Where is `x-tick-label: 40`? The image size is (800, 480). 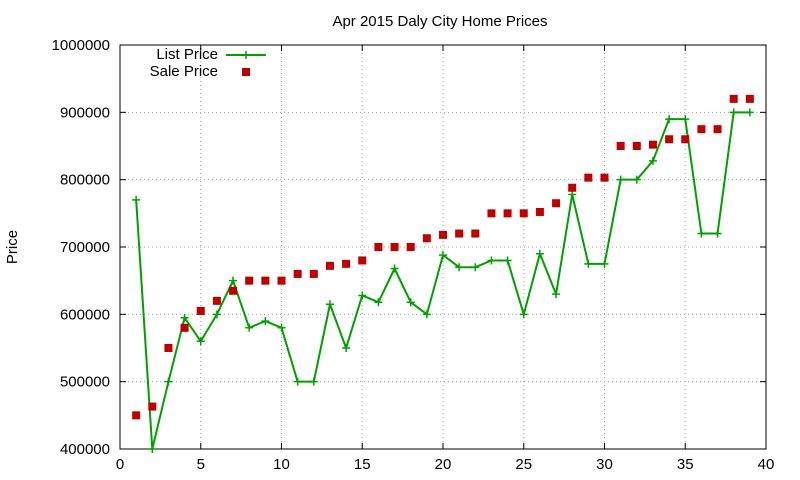
x-tick-label: 40 is located at coordinates (766, 464).